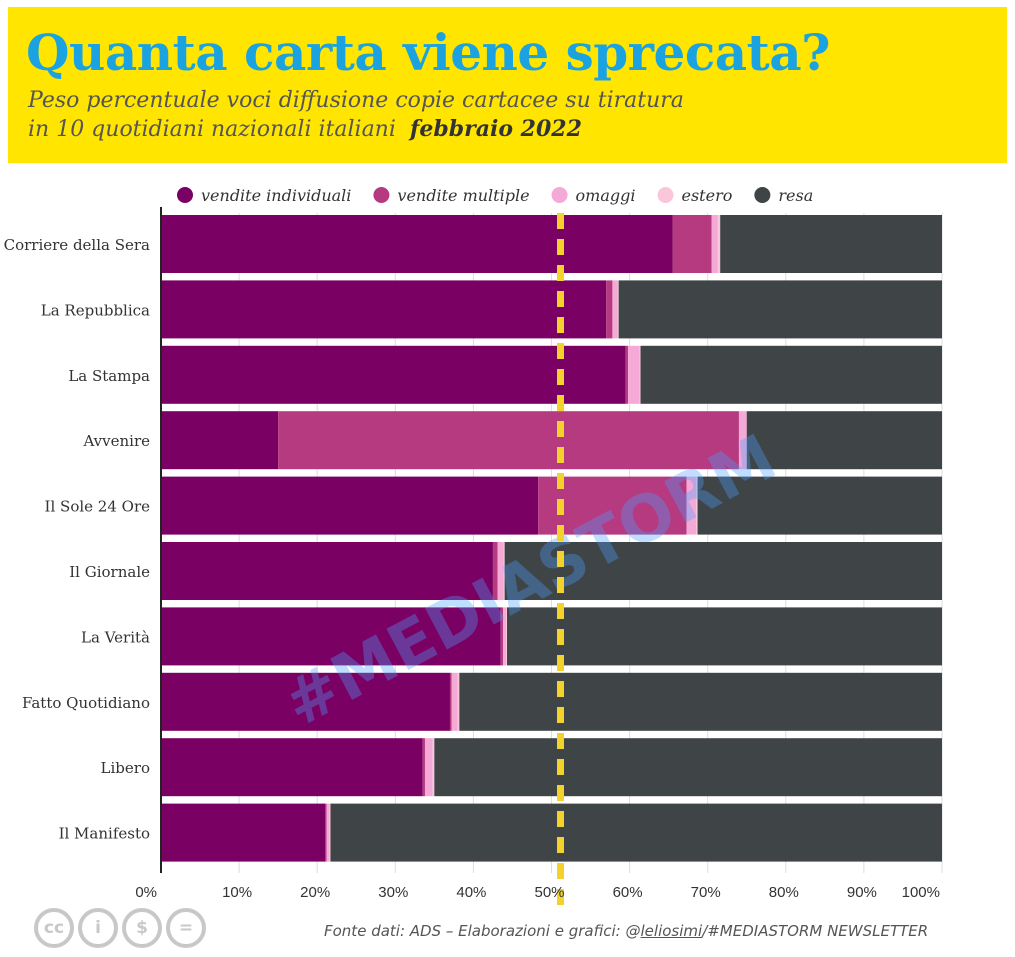 The image size is (1015, 957). Describe the element at coordinates (125, 768) in the screenshot. I see `category-label: Libero` at that location.